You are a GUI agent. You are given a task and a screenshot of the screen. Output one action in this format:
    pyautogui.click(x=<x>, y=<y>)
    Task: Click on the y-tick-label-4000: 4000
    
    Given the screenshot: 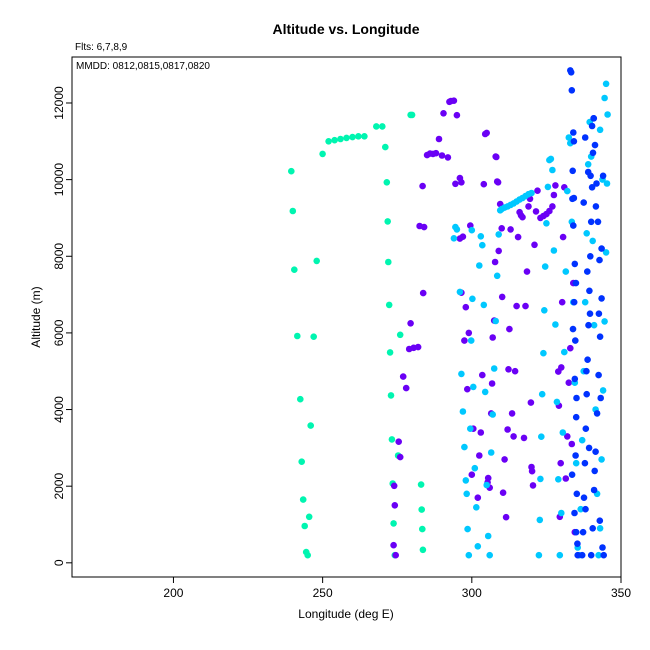 What is the action you would take?
    pyautogui.click(x=59, y=409)
    